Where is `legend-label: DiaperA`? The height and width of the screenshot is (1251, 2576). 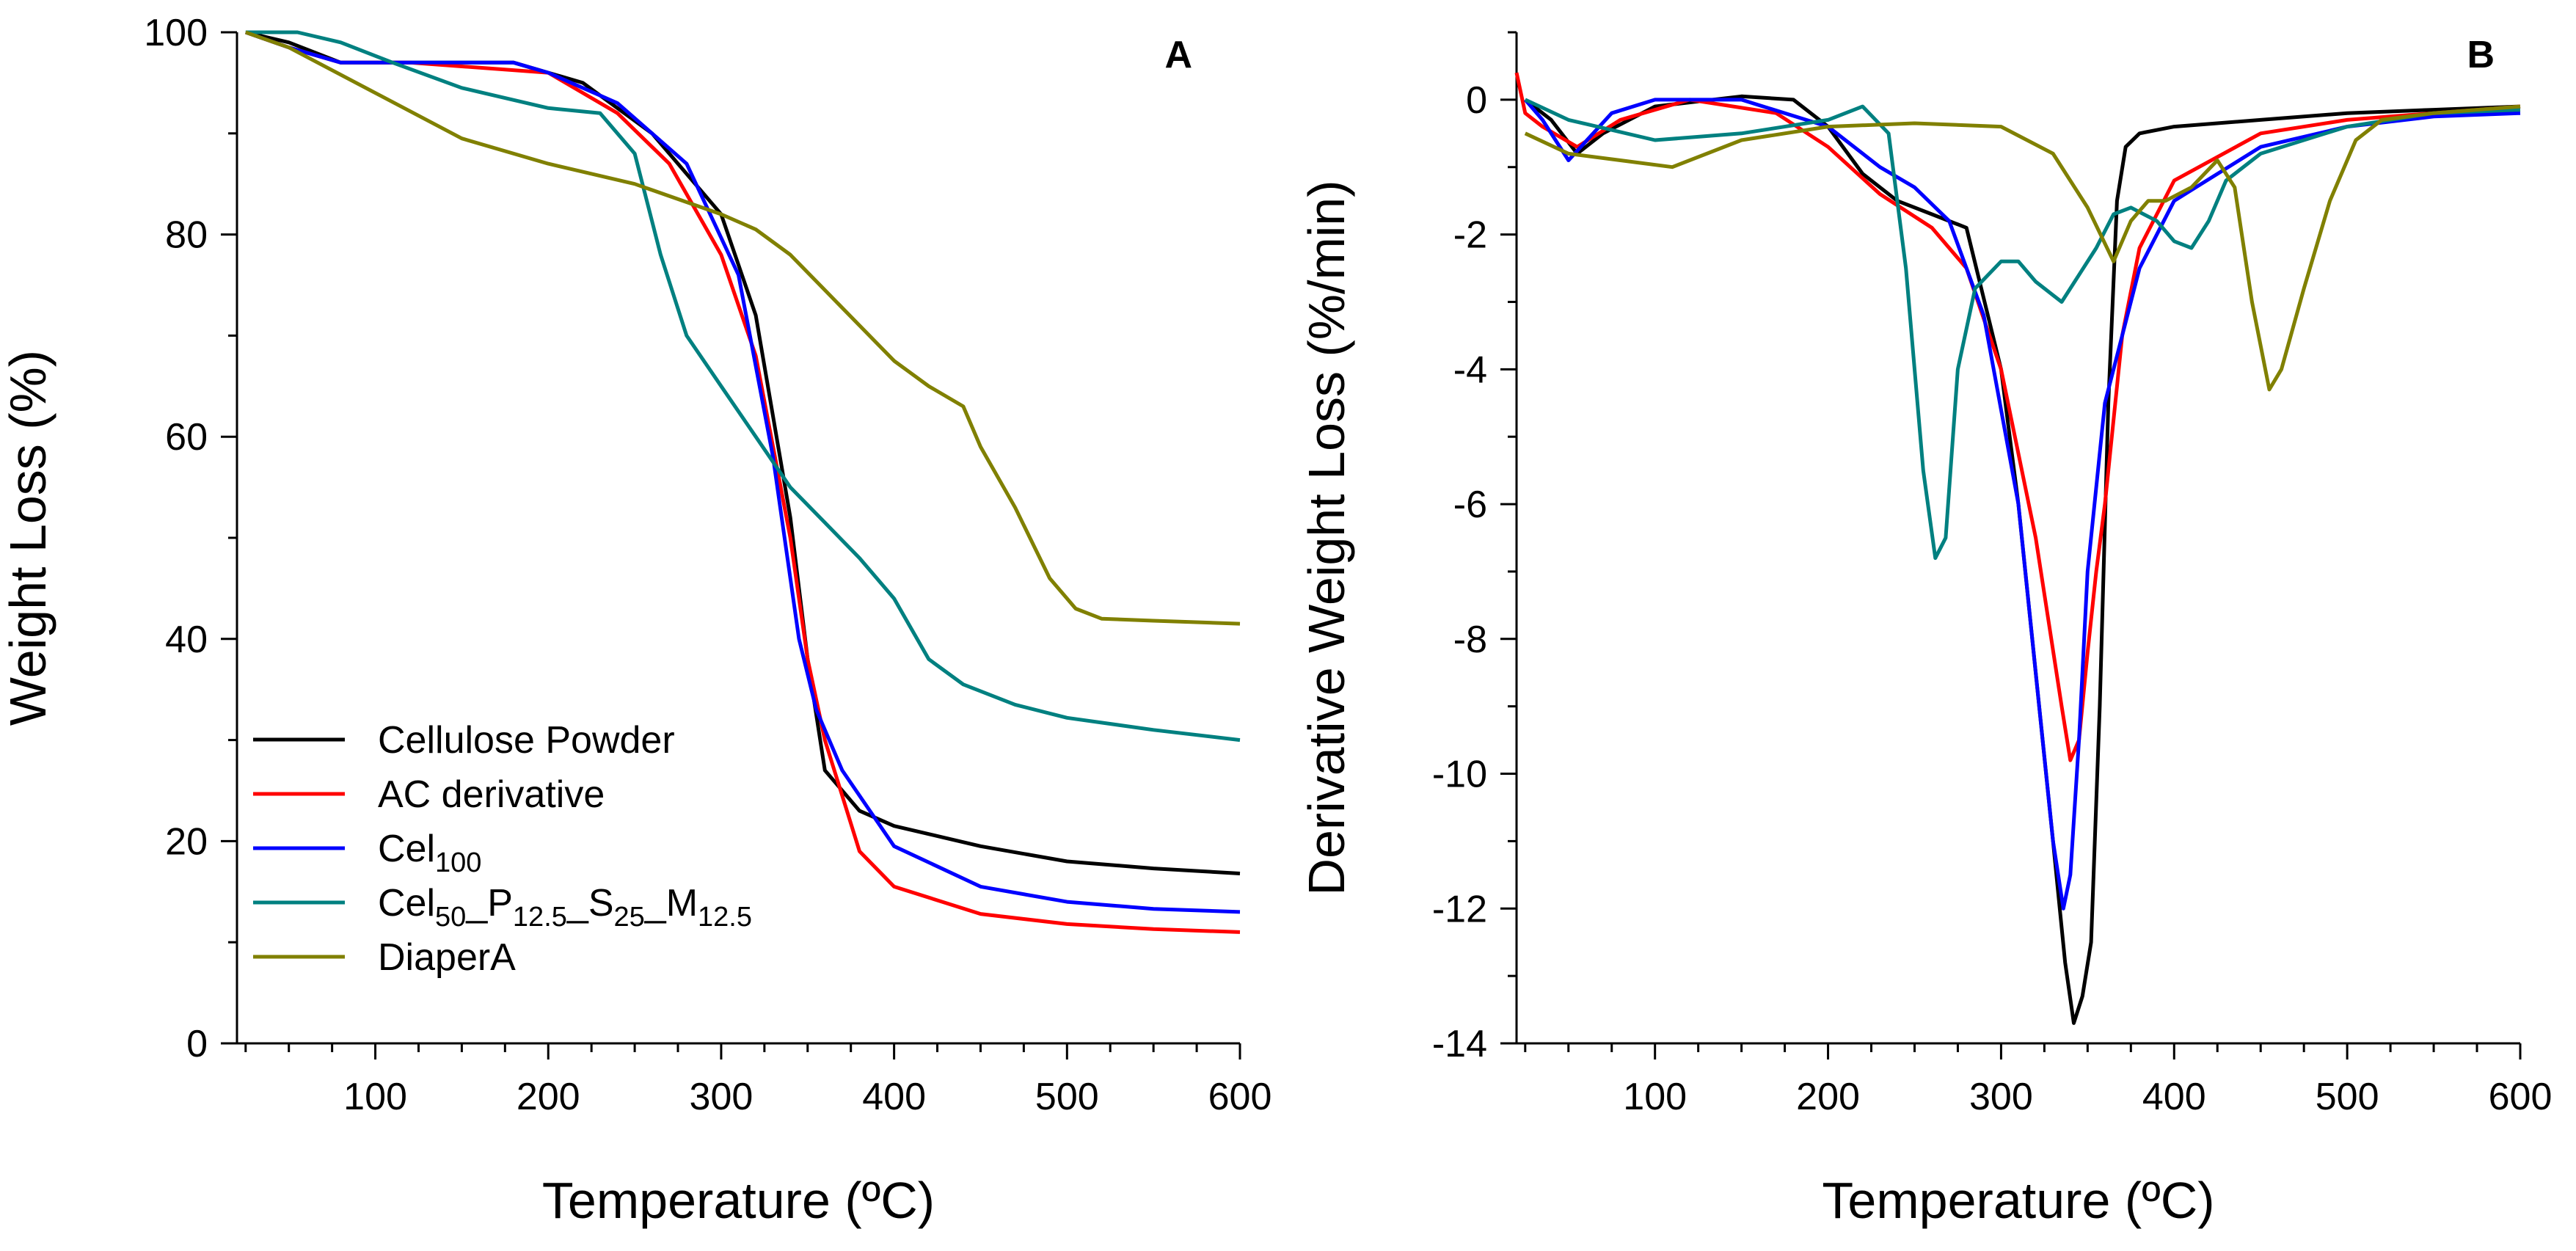 legend-label: DiaperA is located at coordinates (447, 958).